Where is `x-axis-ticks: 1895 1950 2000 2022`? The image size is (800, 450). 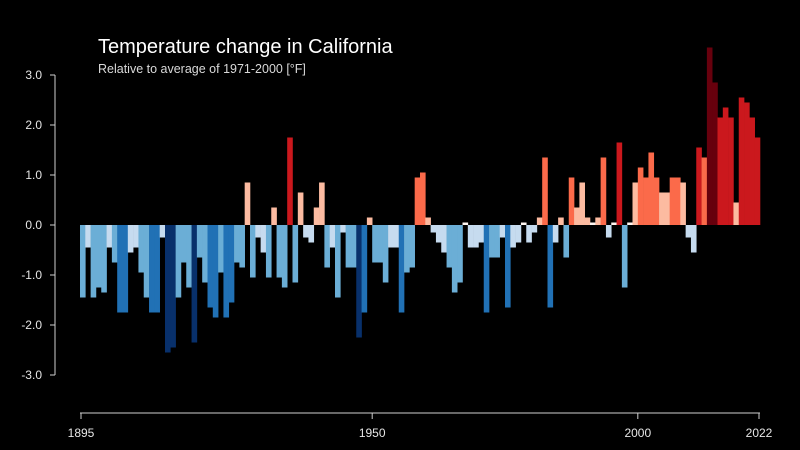
x-axis-ticks: 1895 1950 2000 2022 is located at coordinates (420, 426).